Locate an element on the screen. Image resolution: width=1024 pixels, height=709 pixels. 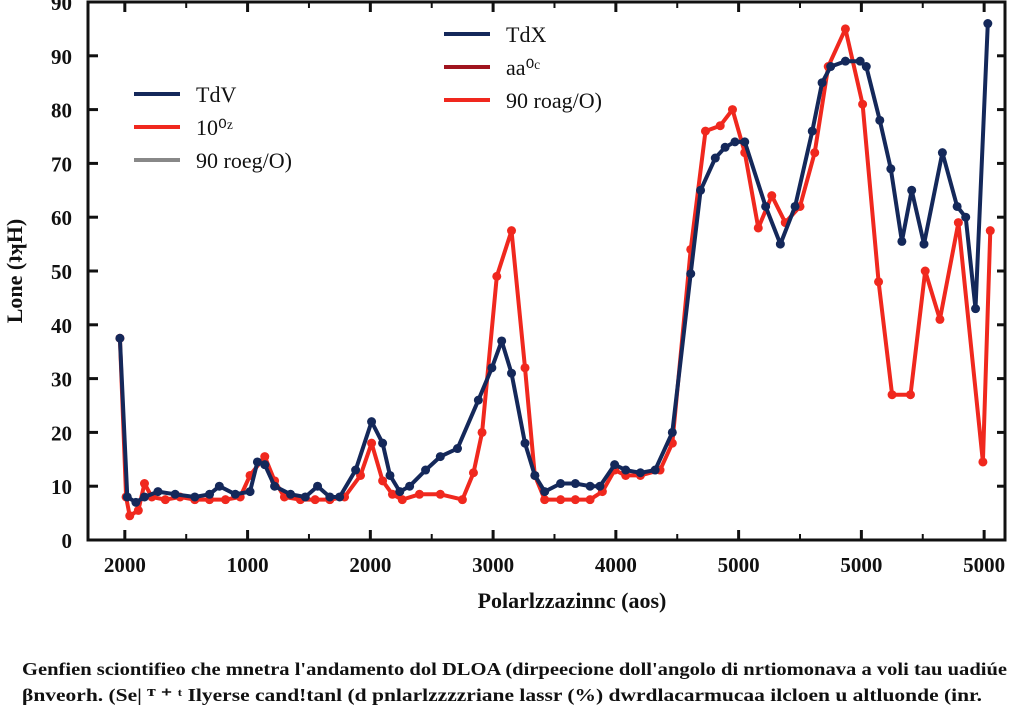
y-tick-label: 80 is located at coordinates (61, 111).